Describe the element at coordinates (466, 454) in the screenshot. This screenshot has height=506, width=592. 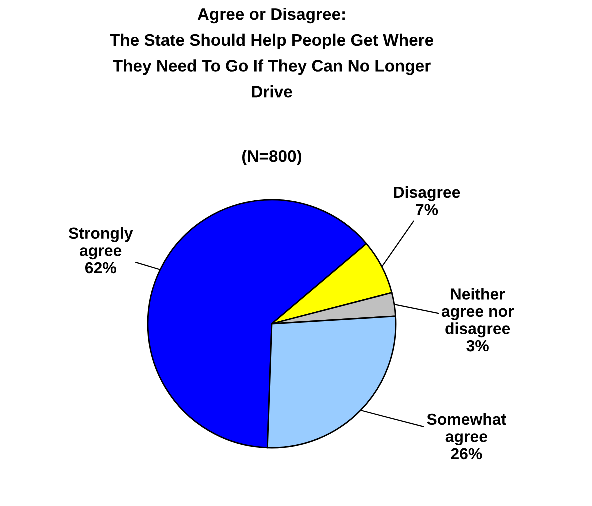
I see `data-label: 26%` at that location.